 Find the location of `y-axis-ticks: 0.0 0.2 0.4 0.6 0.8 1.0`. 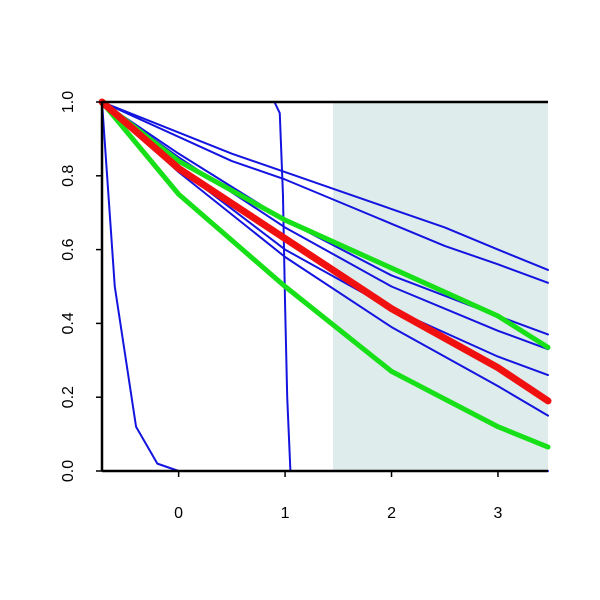

y-axis-ticks: 0.0 0.2 0.4 0.6 0.8 1.0 is located at coordinates (81, 286).